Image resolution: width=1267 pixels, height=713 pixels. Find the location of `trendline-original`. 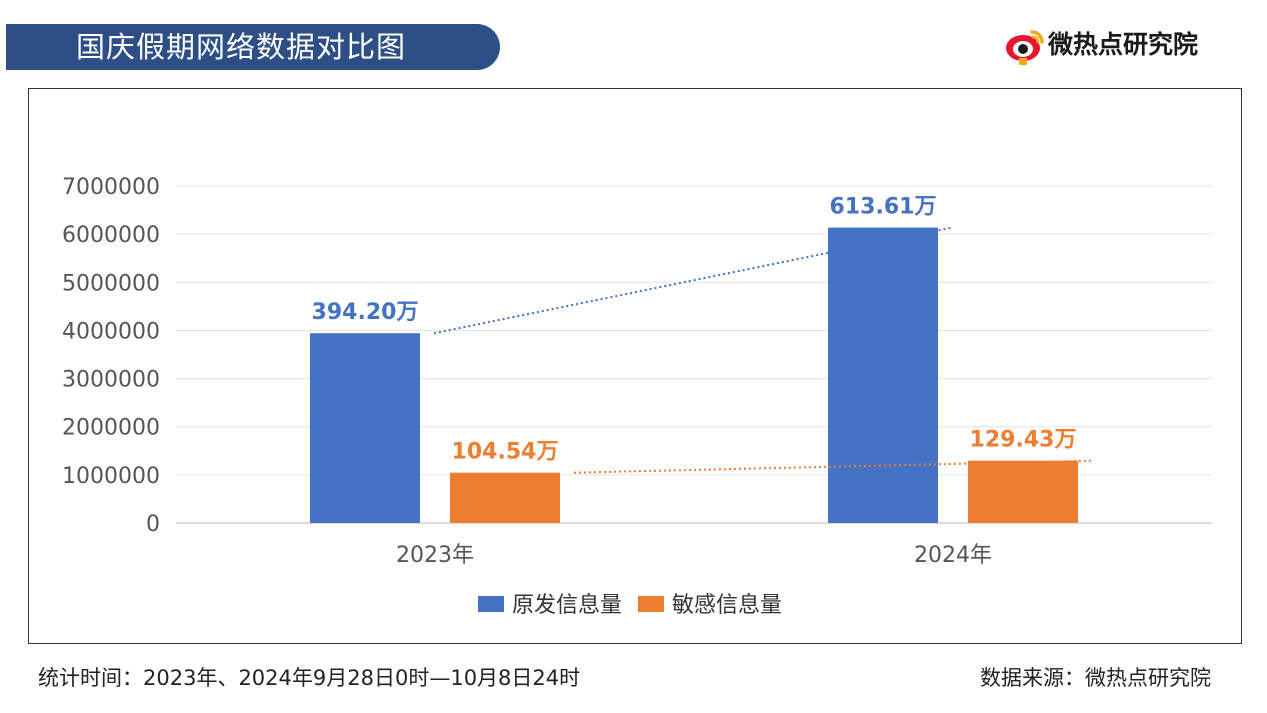

trendline-original is located at coordinates (693, 280).